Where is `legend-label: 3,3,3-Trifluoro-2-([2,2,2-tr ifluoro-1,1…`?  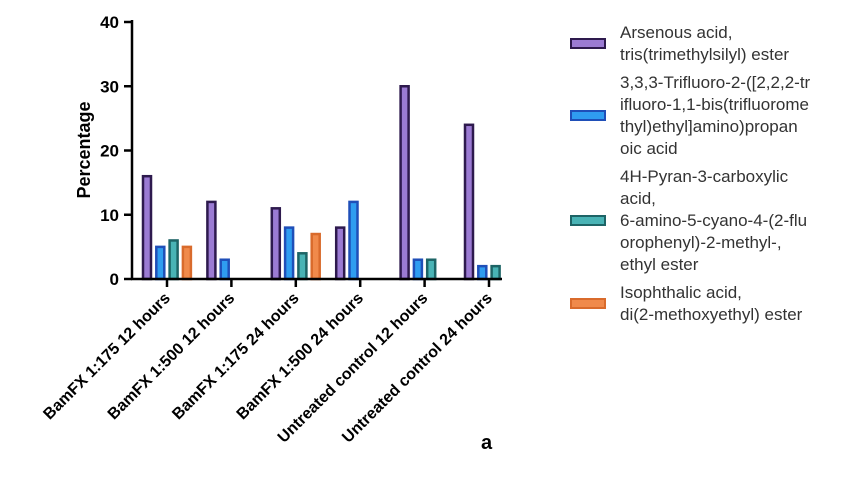 legend-label: 3,3,3-Trifluoro-2-([2,2,2-tr ifluoro-1,1… is located at coordinates (715, 115).